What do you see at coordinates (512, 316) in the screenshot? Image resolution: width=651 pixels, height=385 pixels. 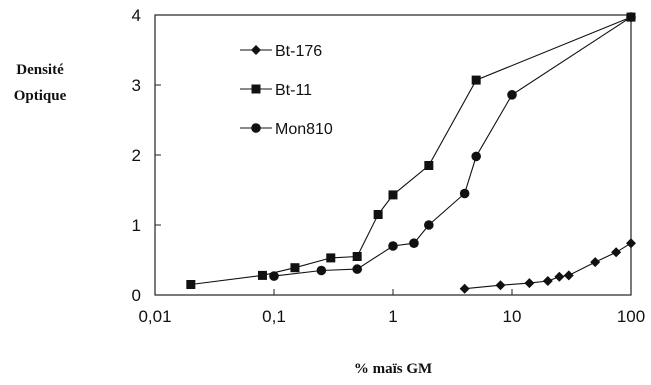 I see `x-tick-label: 10` at bounding box center [512, 316].